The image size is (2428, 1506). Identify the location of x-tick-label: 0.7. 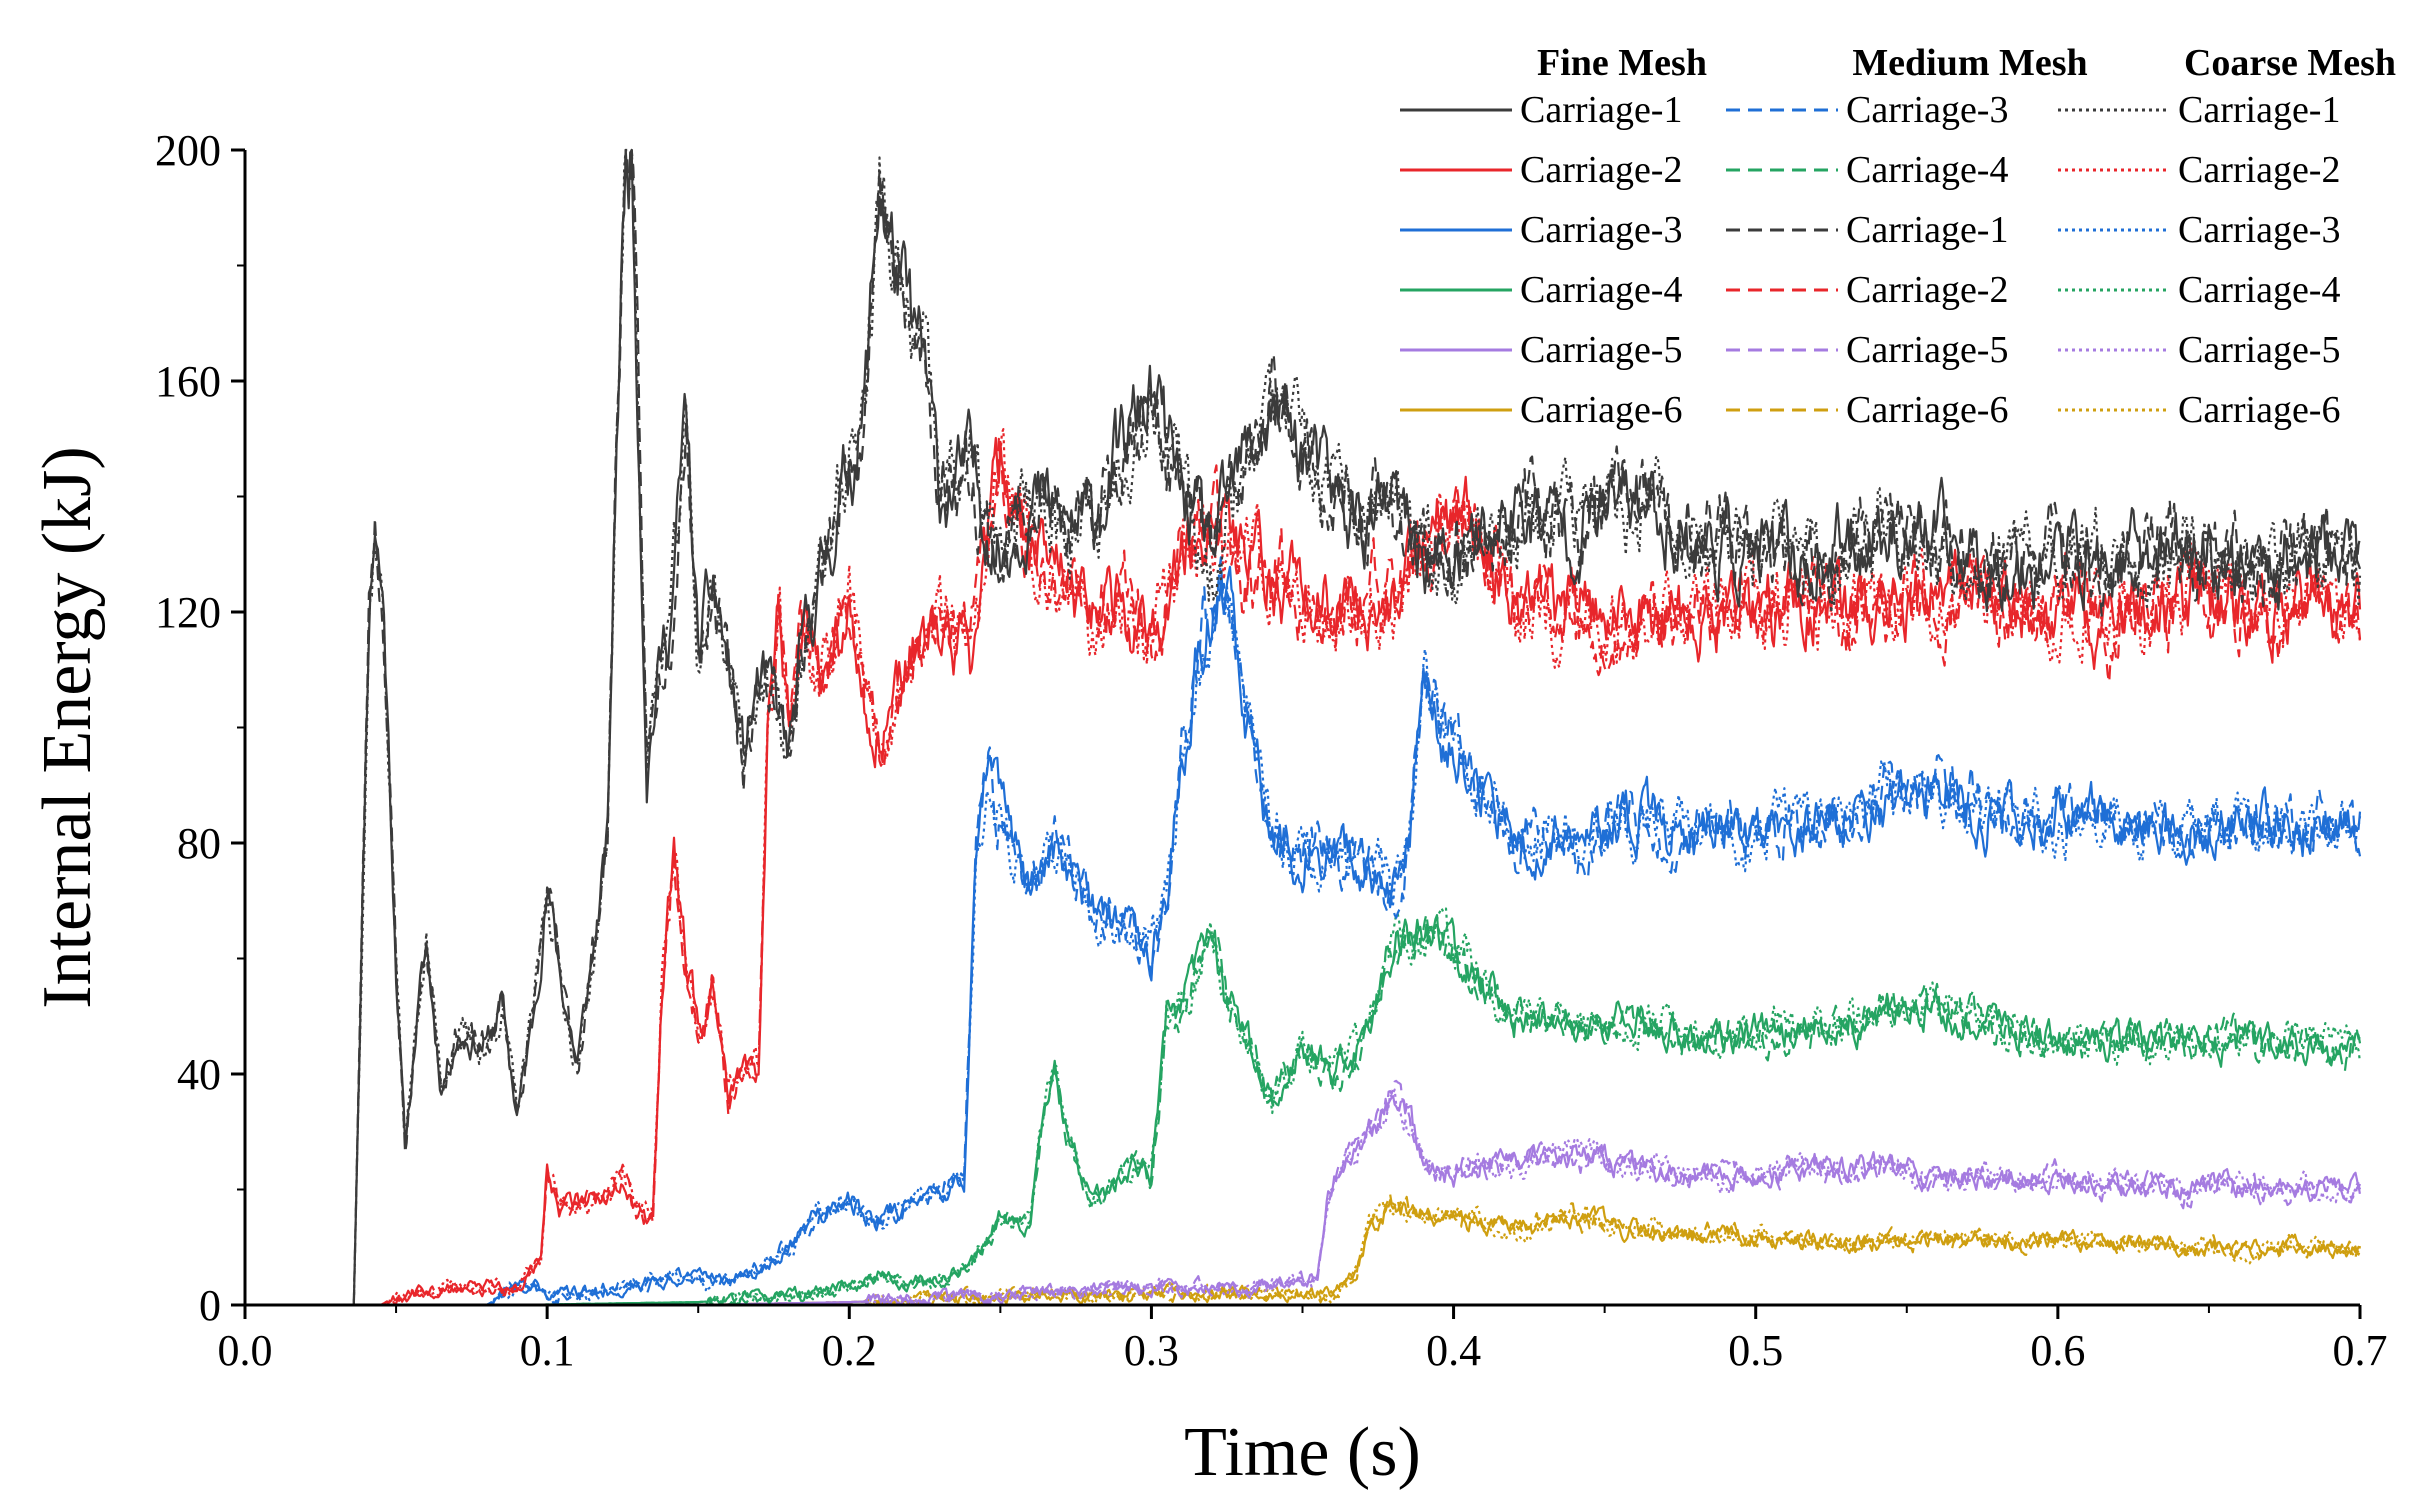
(2360, 1350).